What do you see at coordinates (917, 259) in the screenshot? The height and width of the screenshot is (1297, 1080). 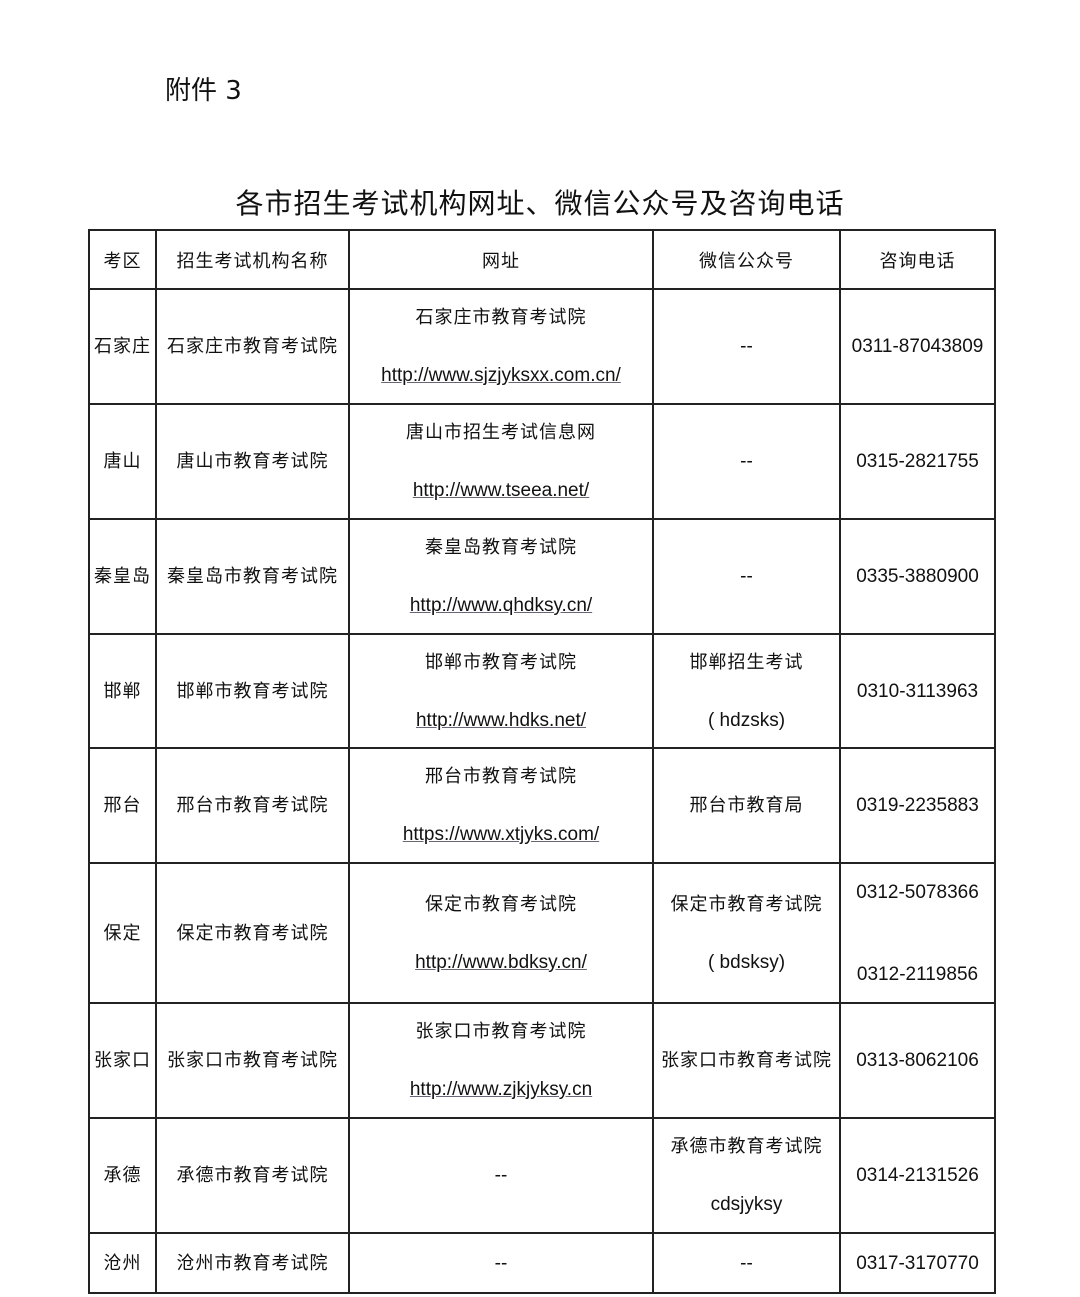 I see `header-phone: 咨询电话` at bounding box center [917, 259].